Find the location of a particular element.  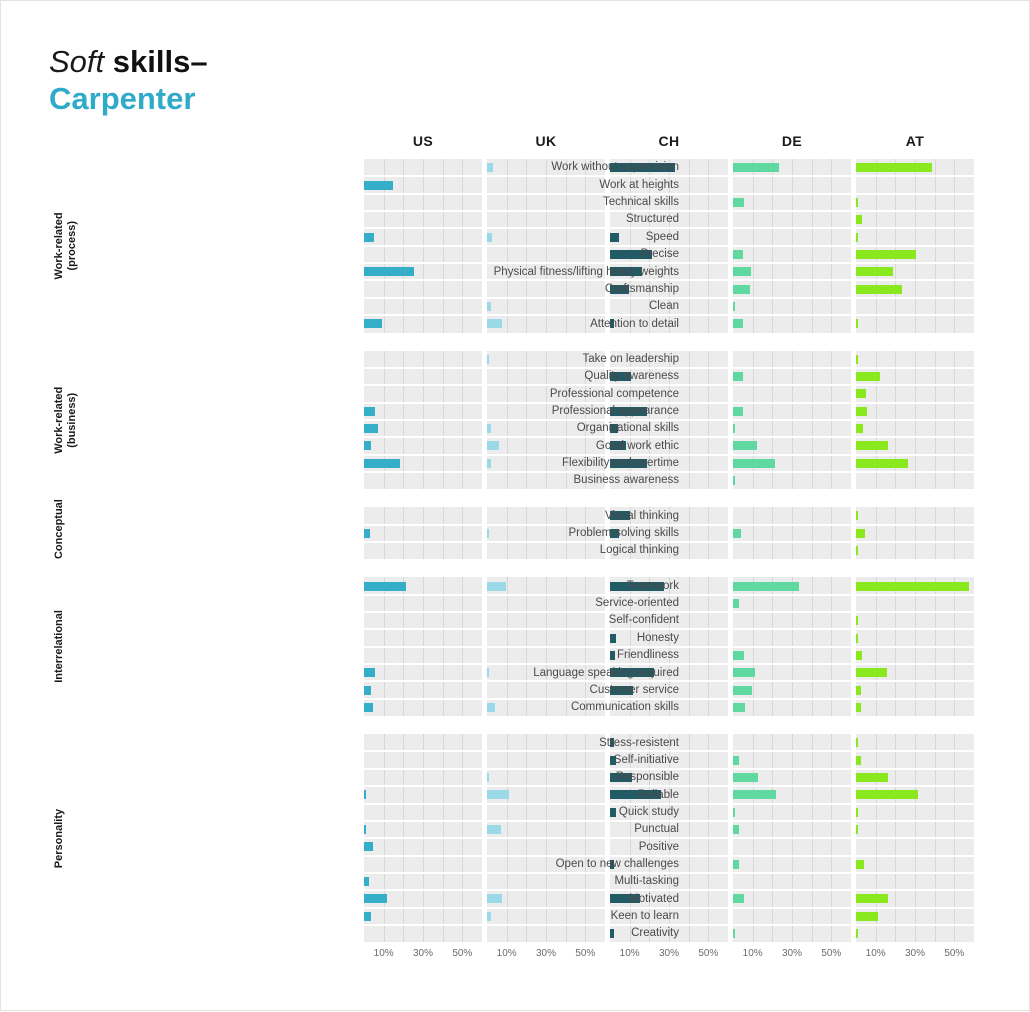

x-tick-uk-30: 30% is located at coordinates (545, 954).